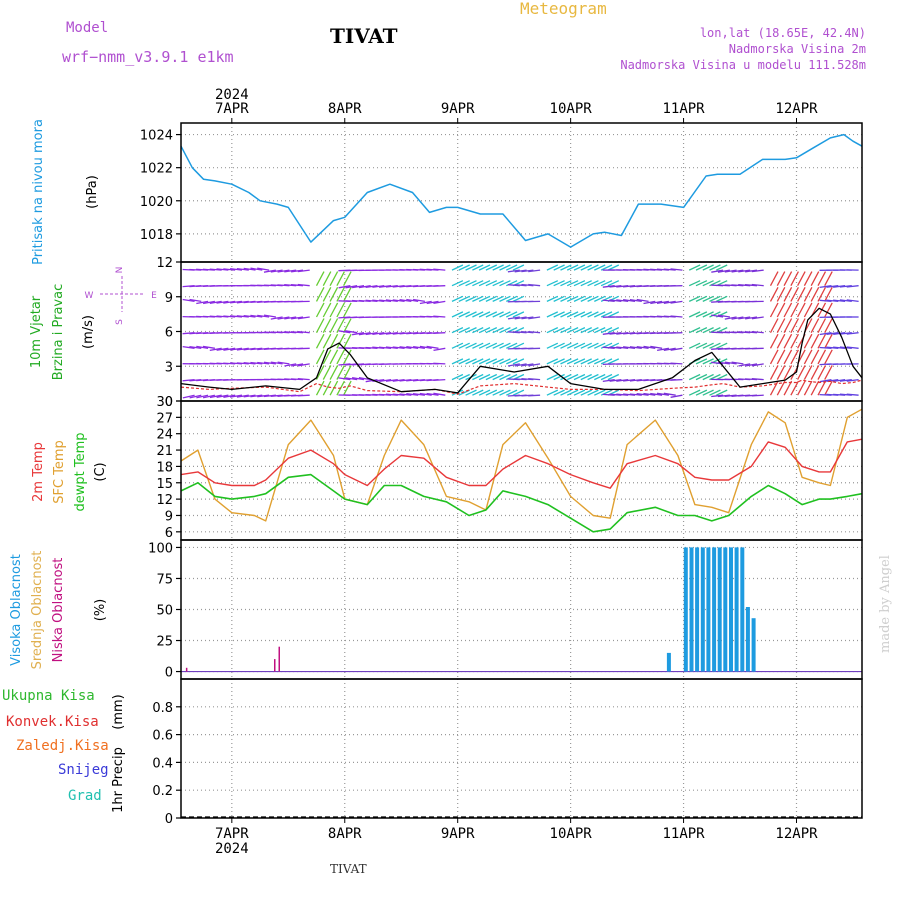  Describe the element at coordinates (521, 192) in the screenshot. I see `panel-frame` at that location.